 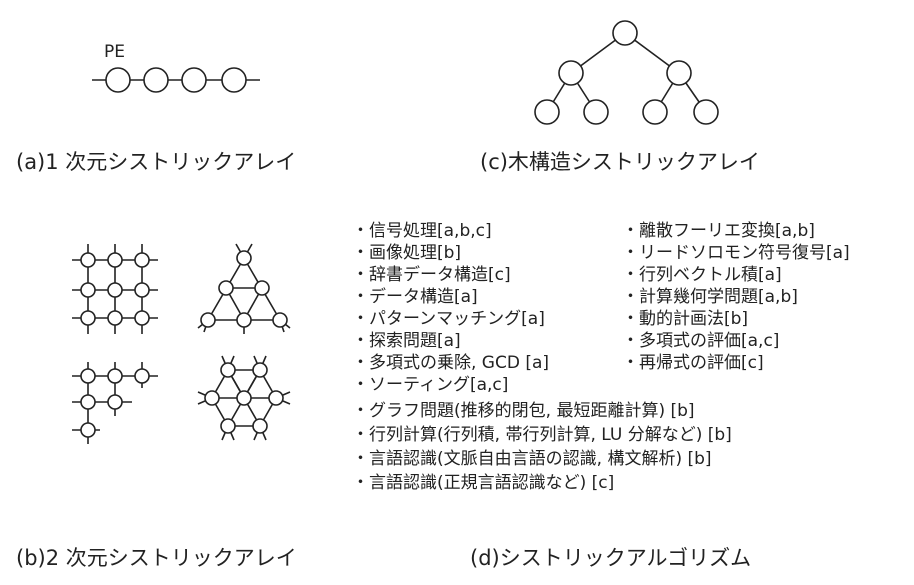 I want to click on algorithm-item: ・再帰式の評価[c], so click(x=693, y=363).